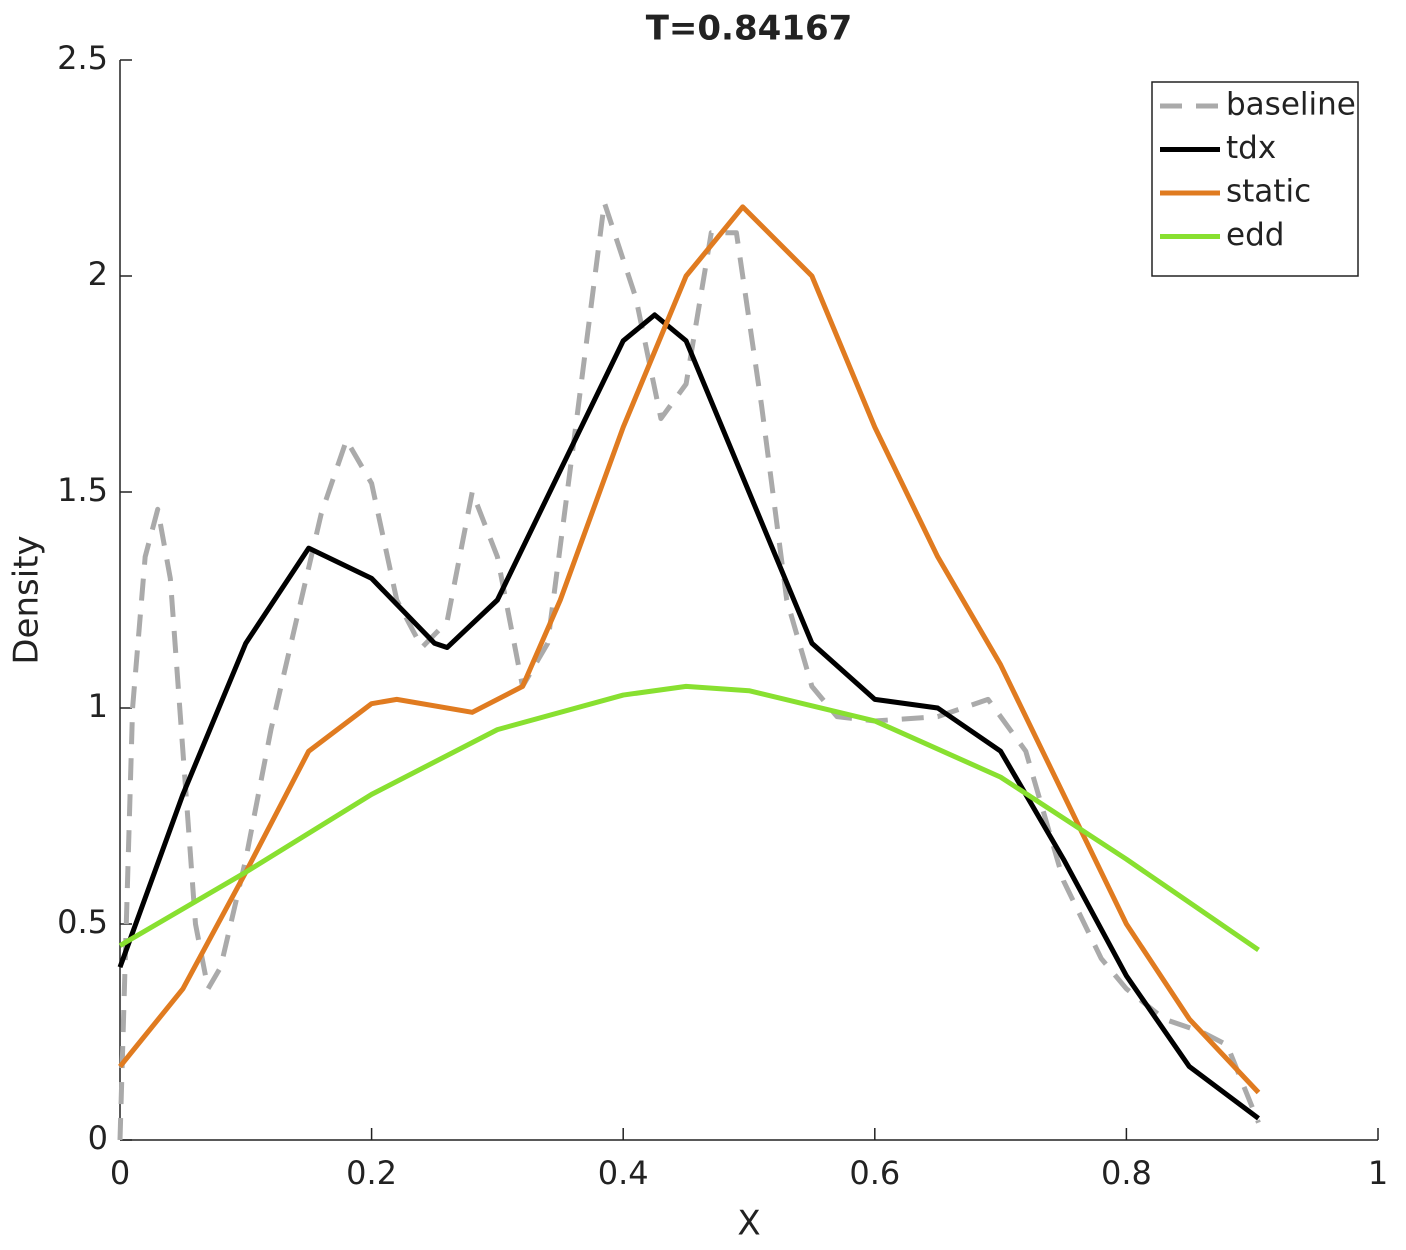 The width and height of the screenshot is (1406, 1250). I want to click on legend-label: tdx, so click(1251, 148).